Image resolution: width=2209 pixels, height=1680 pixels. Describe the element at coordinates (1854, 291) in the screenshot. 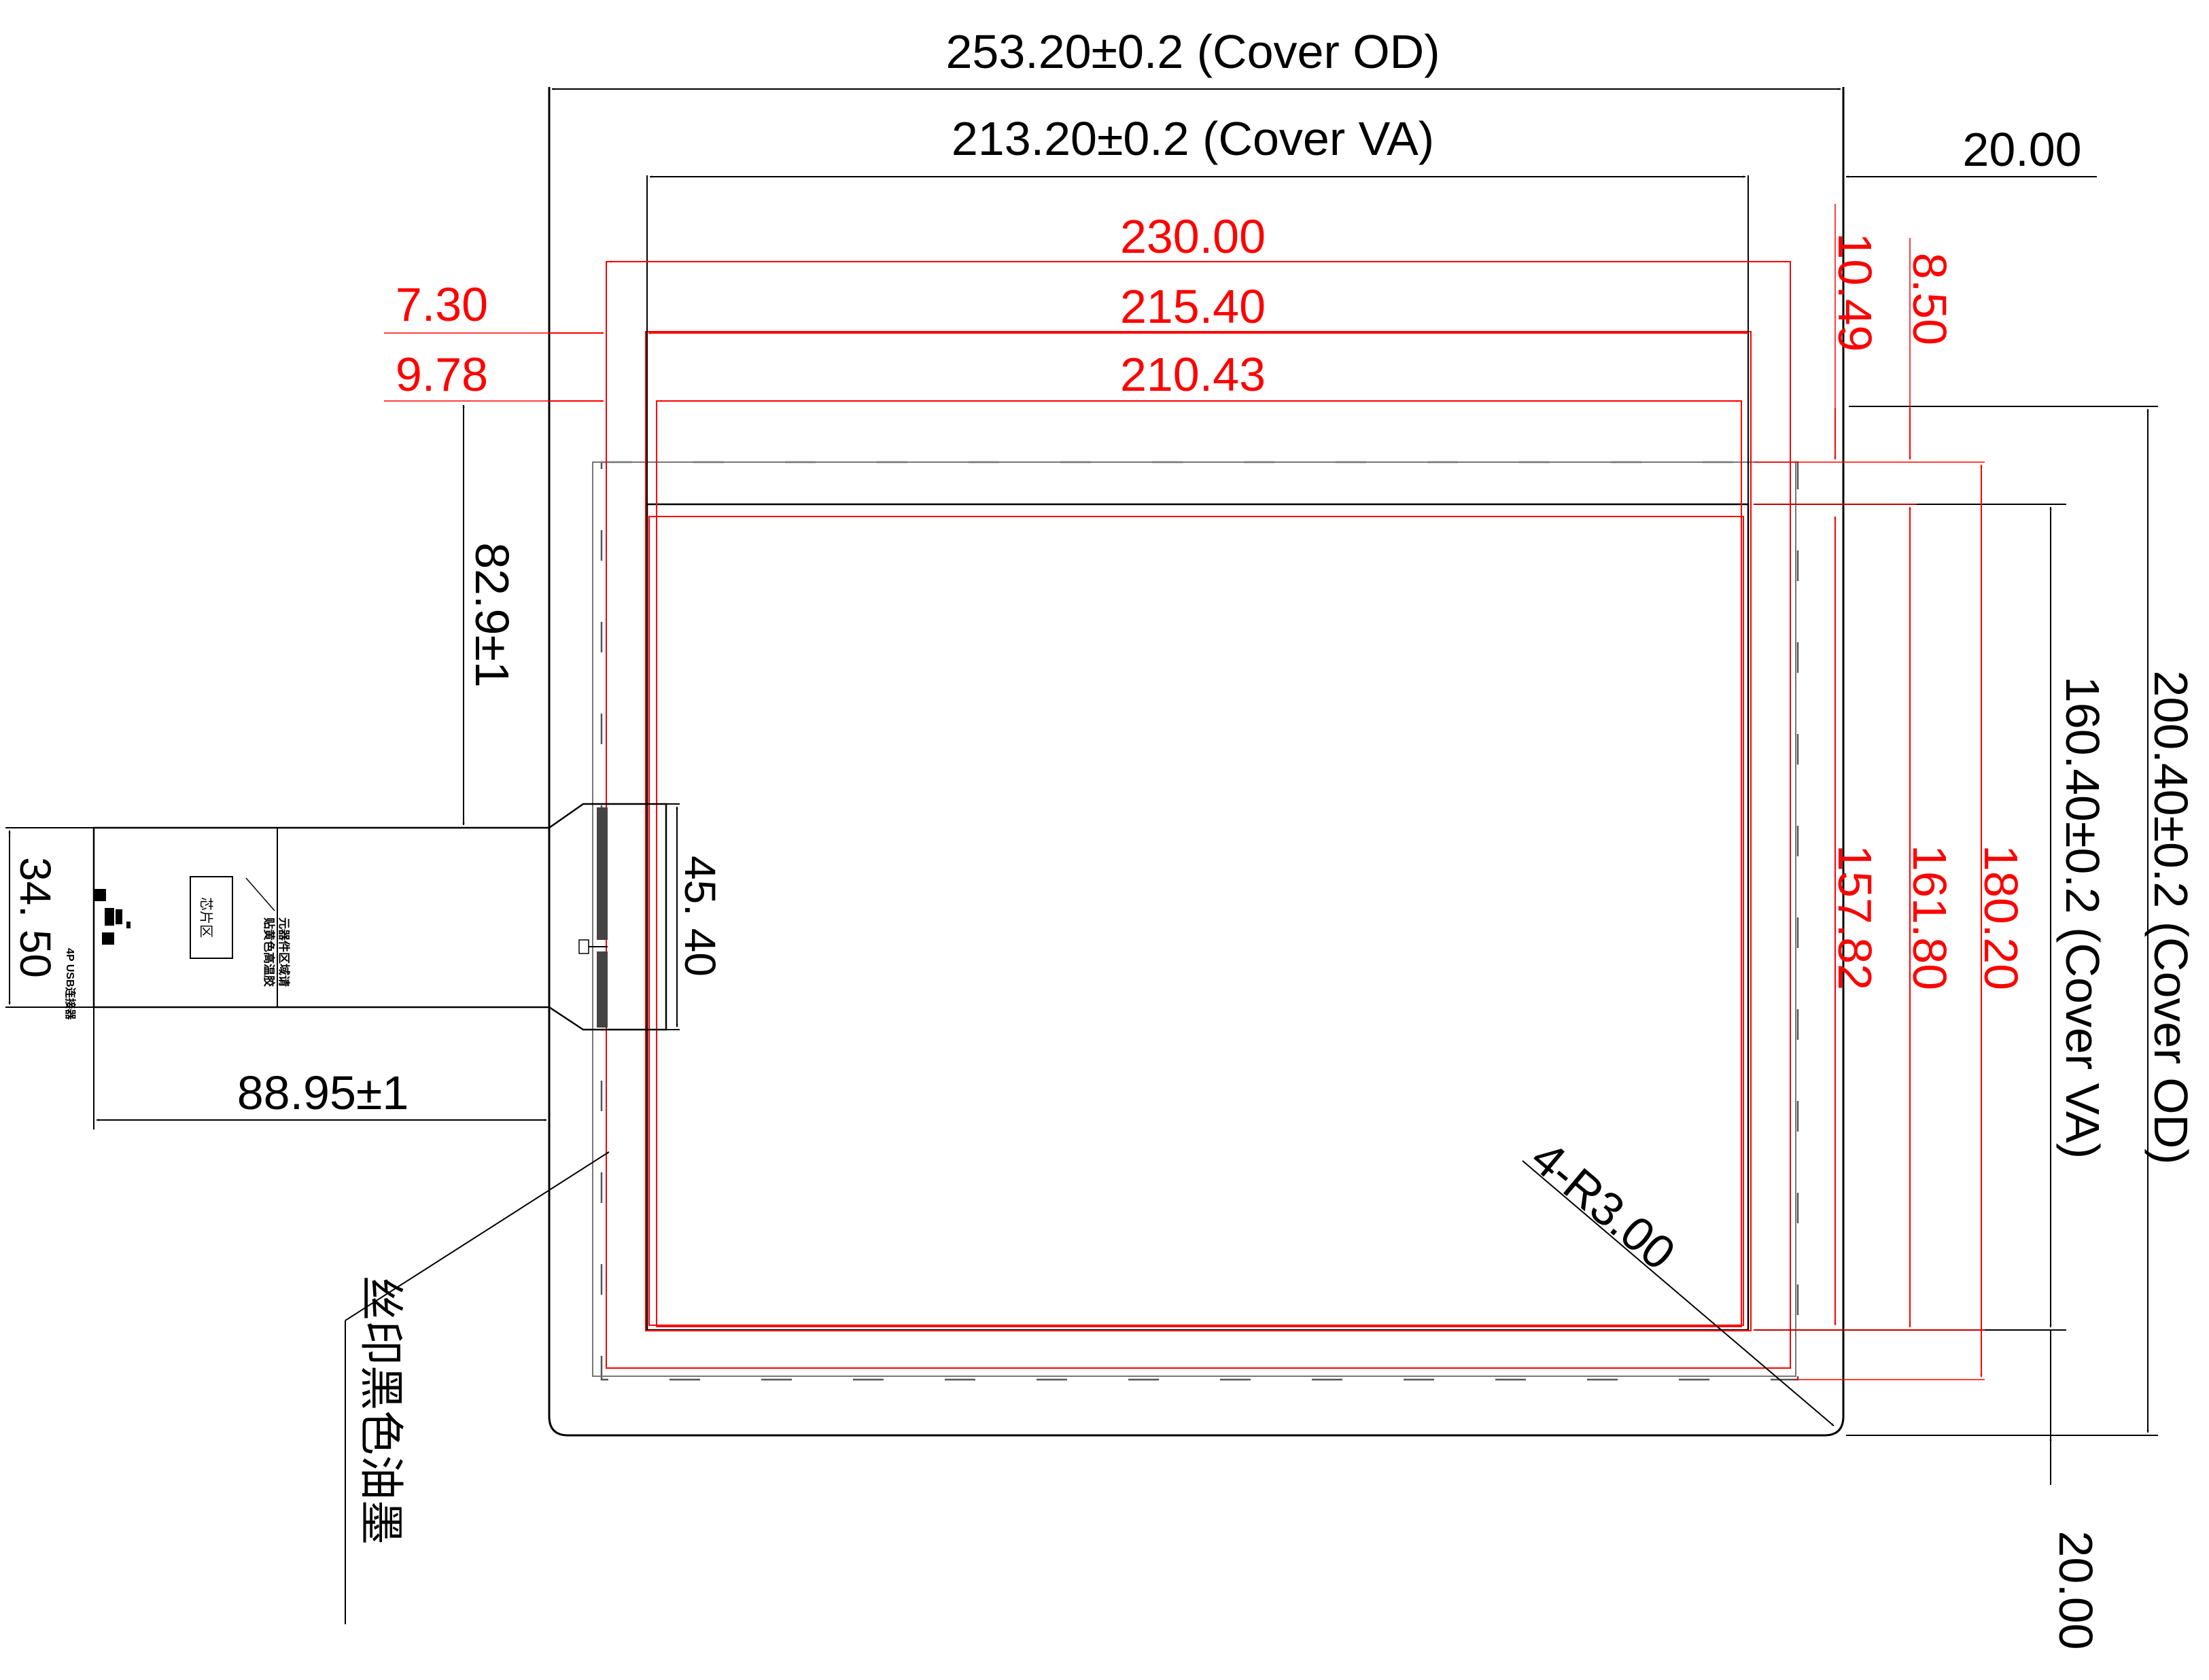

I see `dim-label-top-10-49: 10.49` at that location.